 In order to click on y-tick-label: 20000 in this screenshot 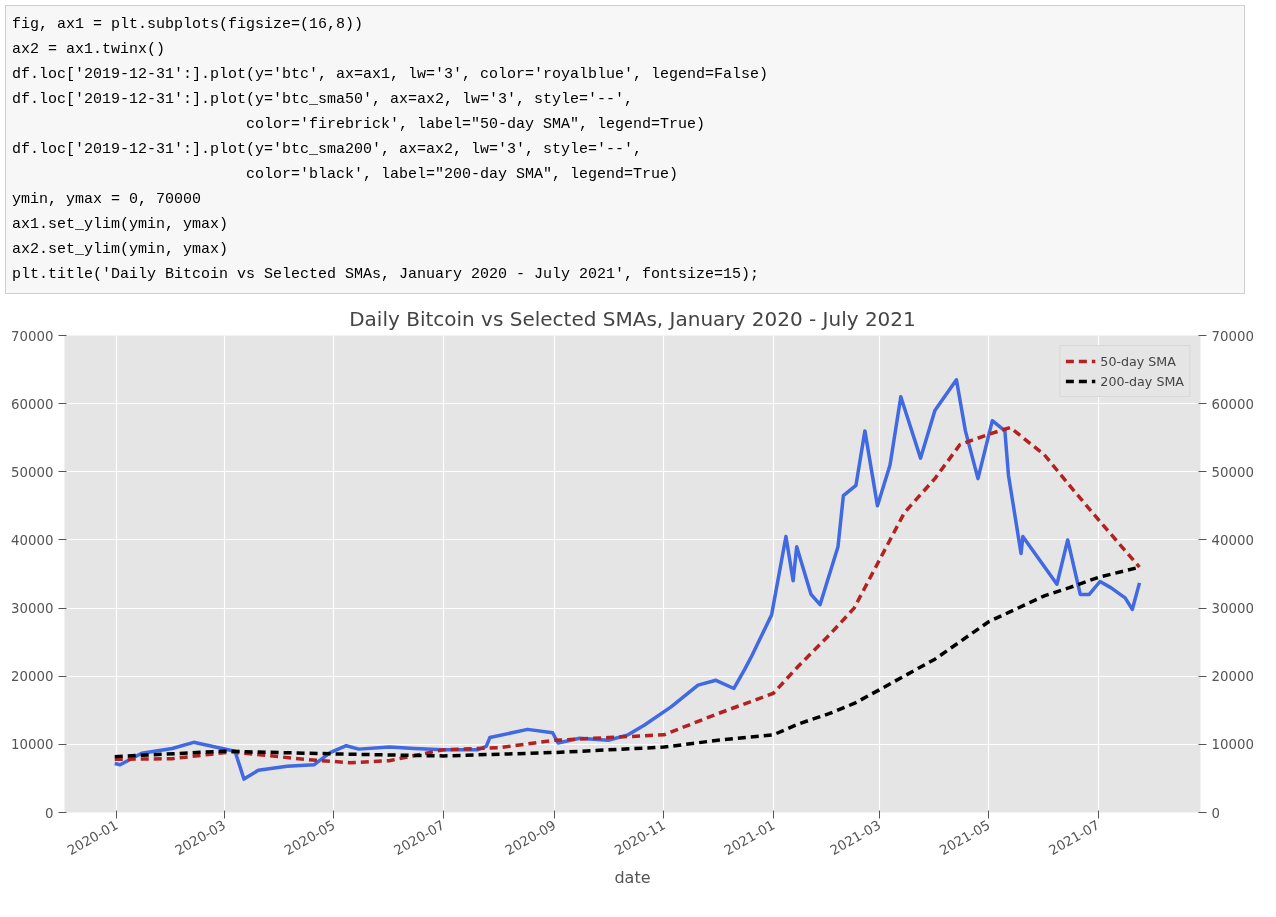, I will do `click(32, 677)`.